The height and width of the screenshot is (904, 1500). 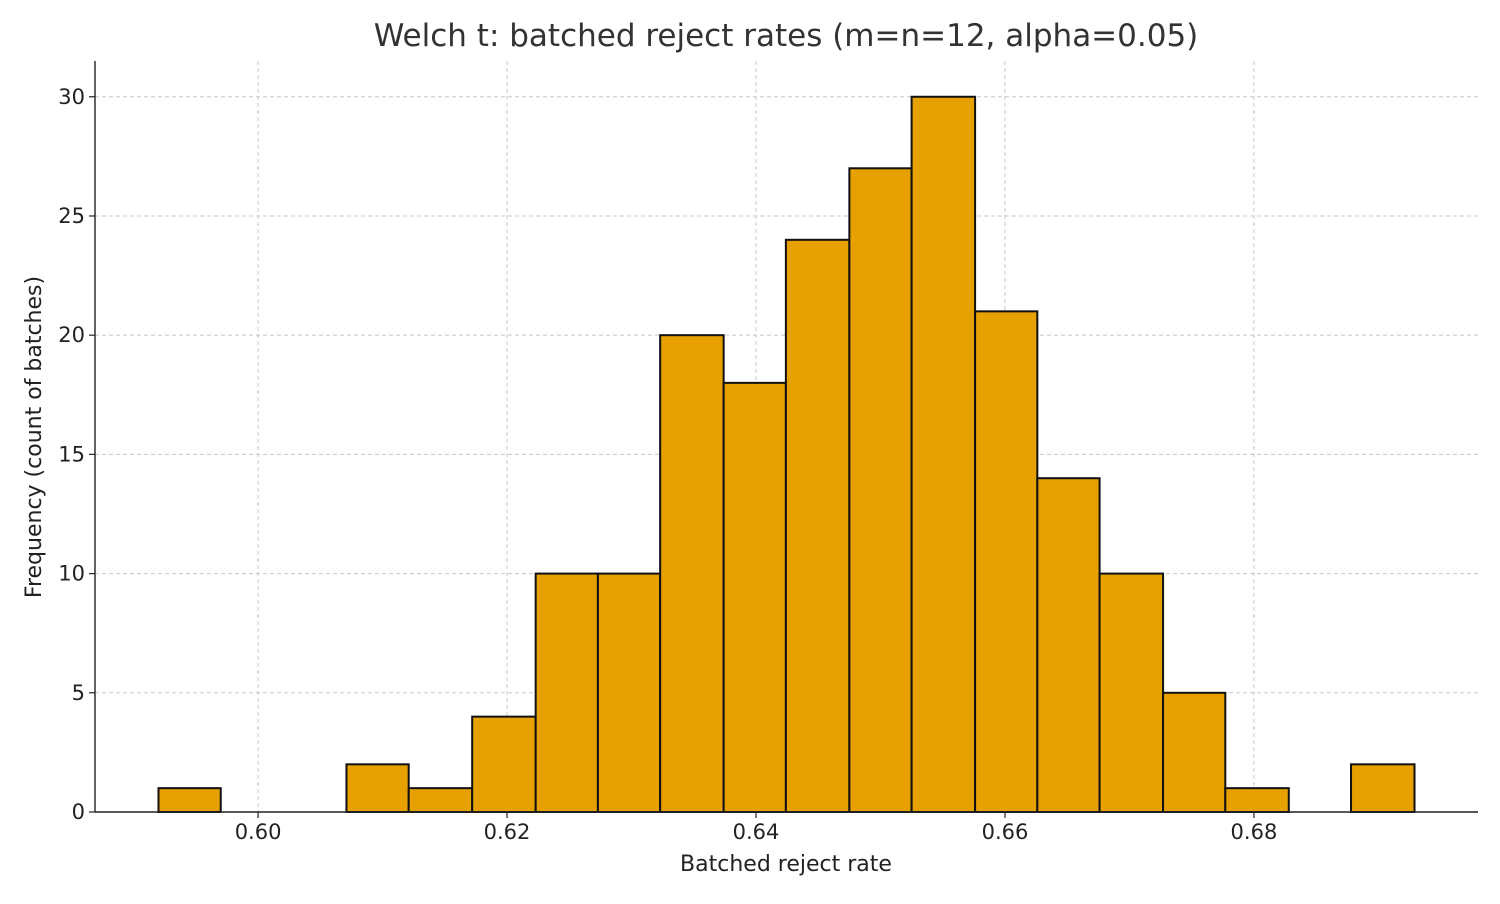 What do you see at coordinates (78, 693) in the screenshot?
I see `y-tick-label-1: 5` at bounding box center [78, 693].